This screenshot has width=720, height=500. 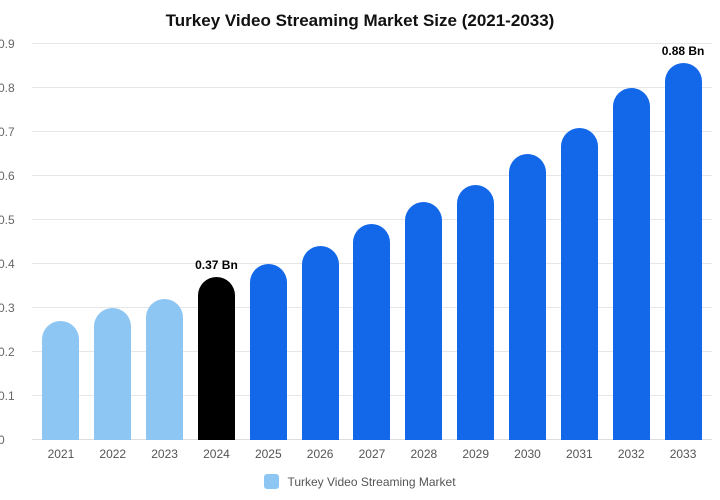 What do you see at coordinates (216, 454) in the screenshot?
I see `x-axis-label-2024: 2024` at bounding box center [216, 454].